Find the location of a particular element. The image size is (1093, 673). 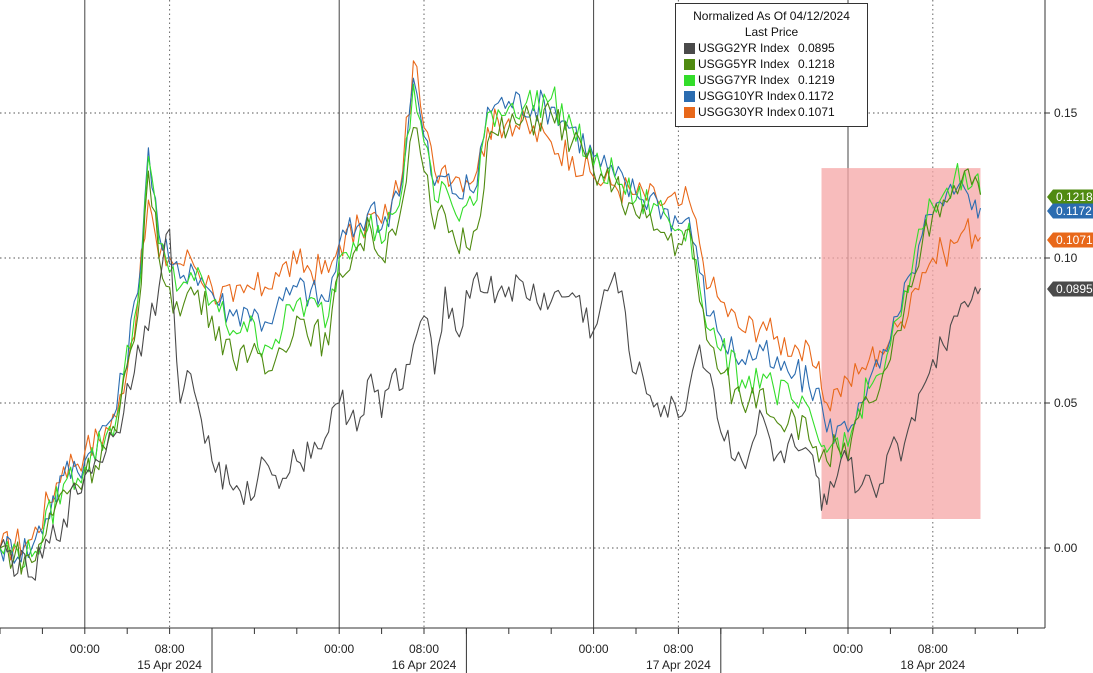

tag-value: 0.1172 is located at coordinates (1074, 211).